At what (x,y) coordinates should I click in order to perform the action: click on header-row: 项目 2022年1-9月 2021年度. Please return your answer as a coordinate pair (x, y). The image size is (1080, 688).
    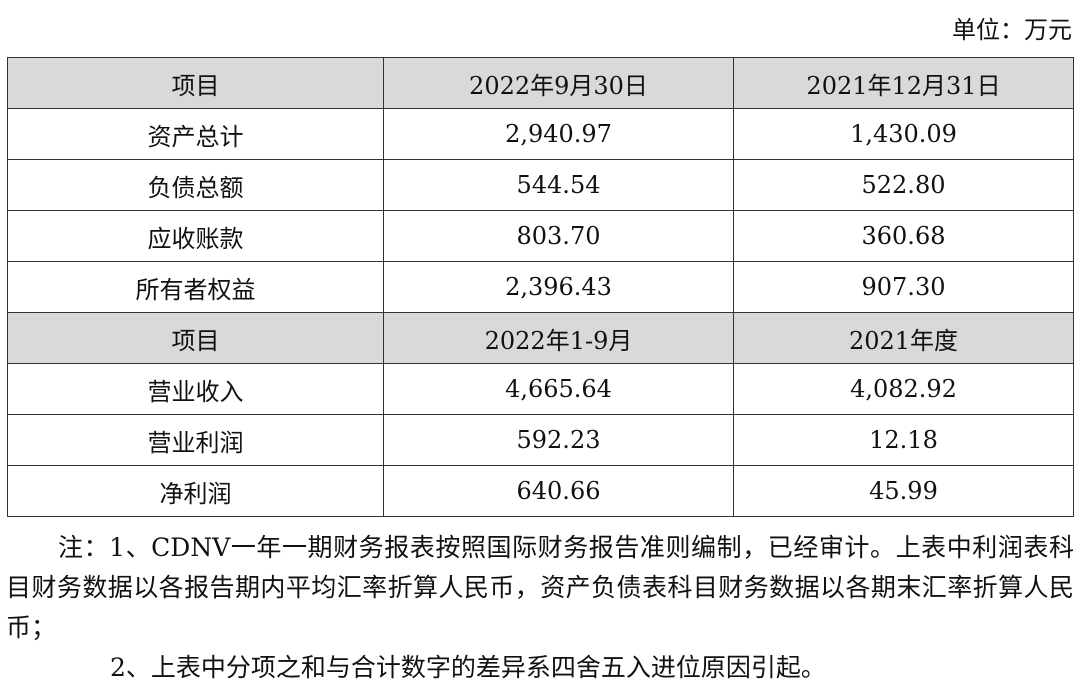
    Looking at the image, I should click on (540, 338).